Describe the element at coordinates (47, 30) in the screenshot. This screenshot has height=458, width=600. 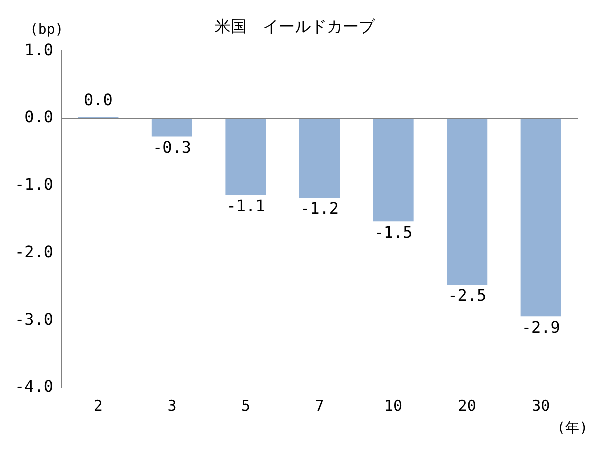
I see `y-axis-title: (bp)` at that location.